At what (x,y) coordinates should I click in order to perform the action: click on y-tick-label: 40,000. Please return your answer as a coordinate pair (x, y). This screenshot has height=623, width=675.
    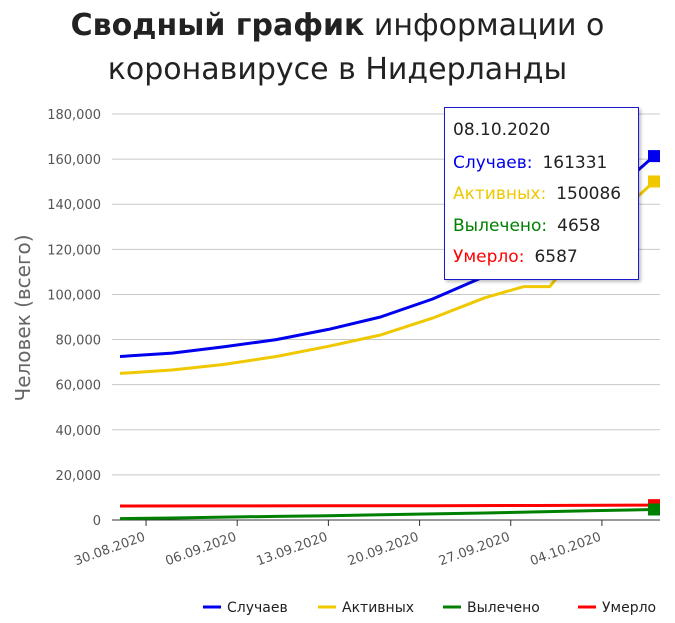
    Looking at the image, I should click on (79, 431).